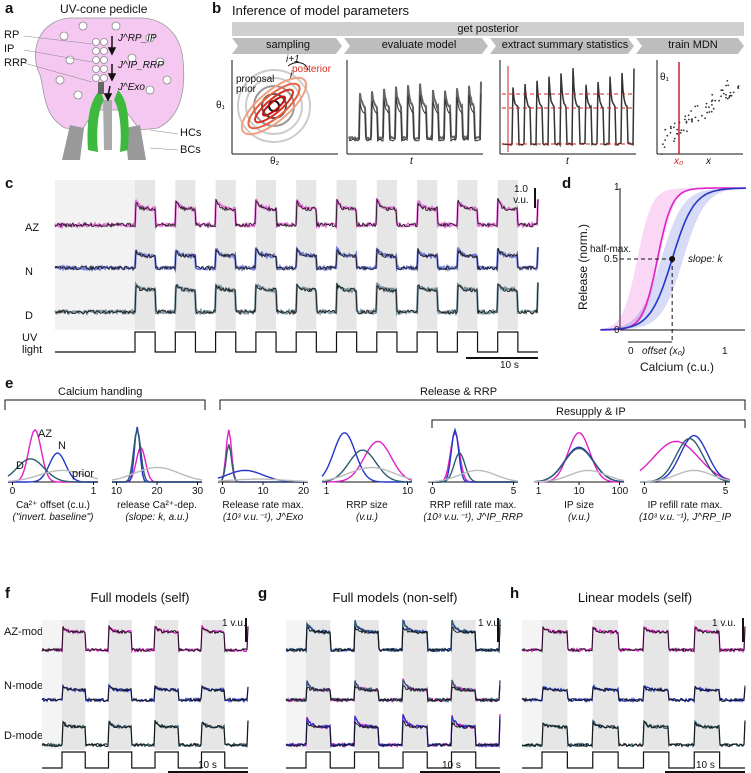  I want to click on evaluate-inset, so click(414, 107).